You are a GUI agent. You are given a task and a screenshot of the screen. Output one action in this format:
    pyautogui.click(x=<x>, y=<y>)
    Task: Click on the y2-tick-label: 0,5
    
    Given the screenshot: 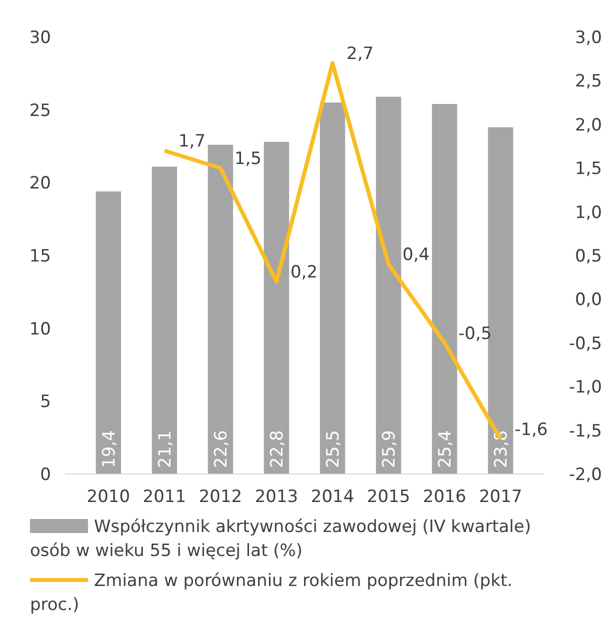 What is the action you would take?
    pyautogui.click(x=588, y=256)
    